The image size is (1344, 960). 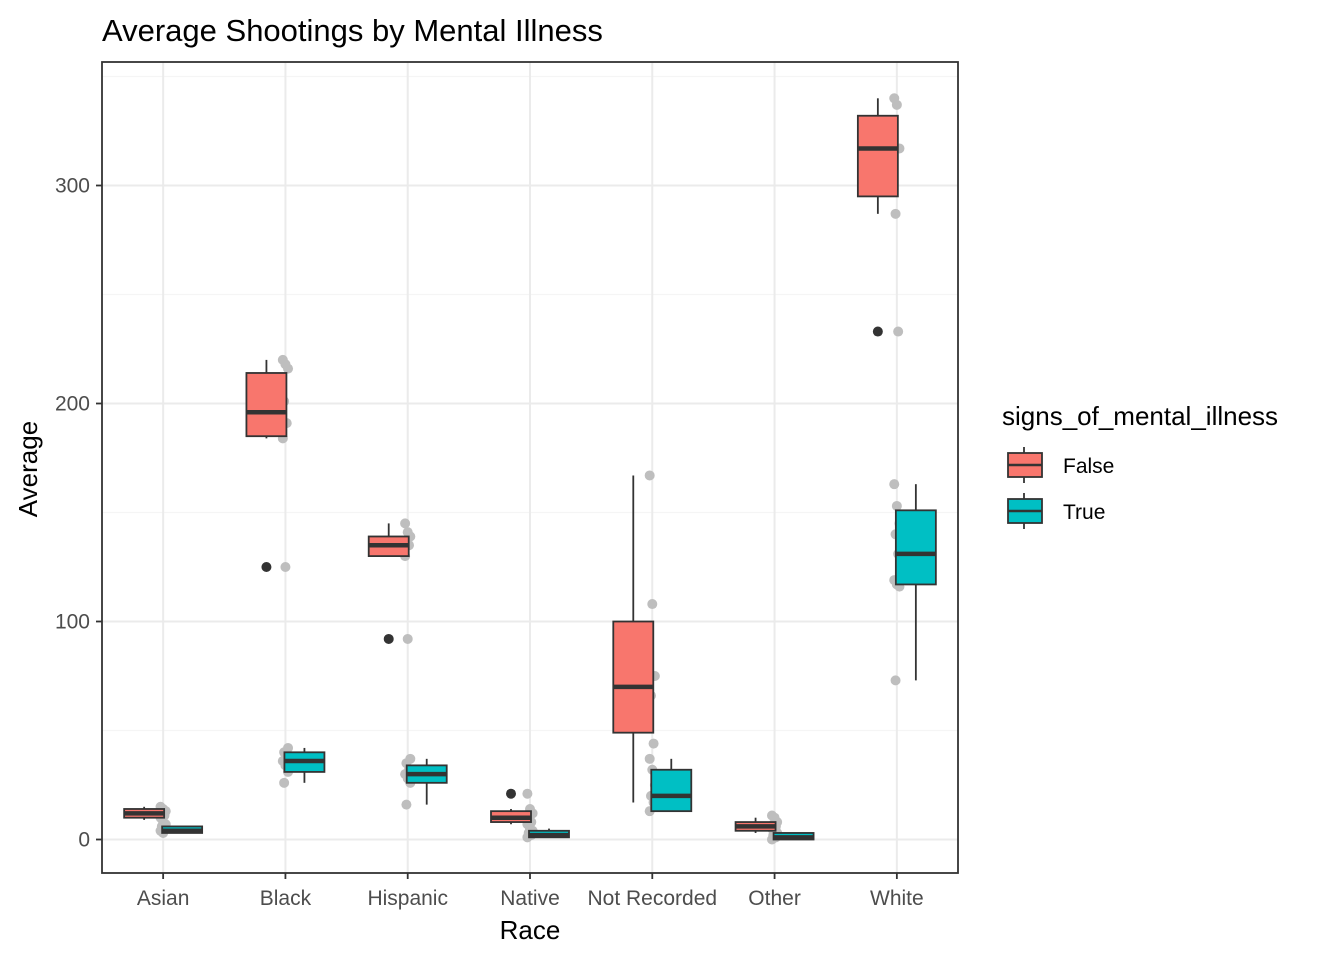 What do you see at coordinates (530, 898) in the screenshot?
I see `x-tick-label: Native` at bounding box center [530, 898].